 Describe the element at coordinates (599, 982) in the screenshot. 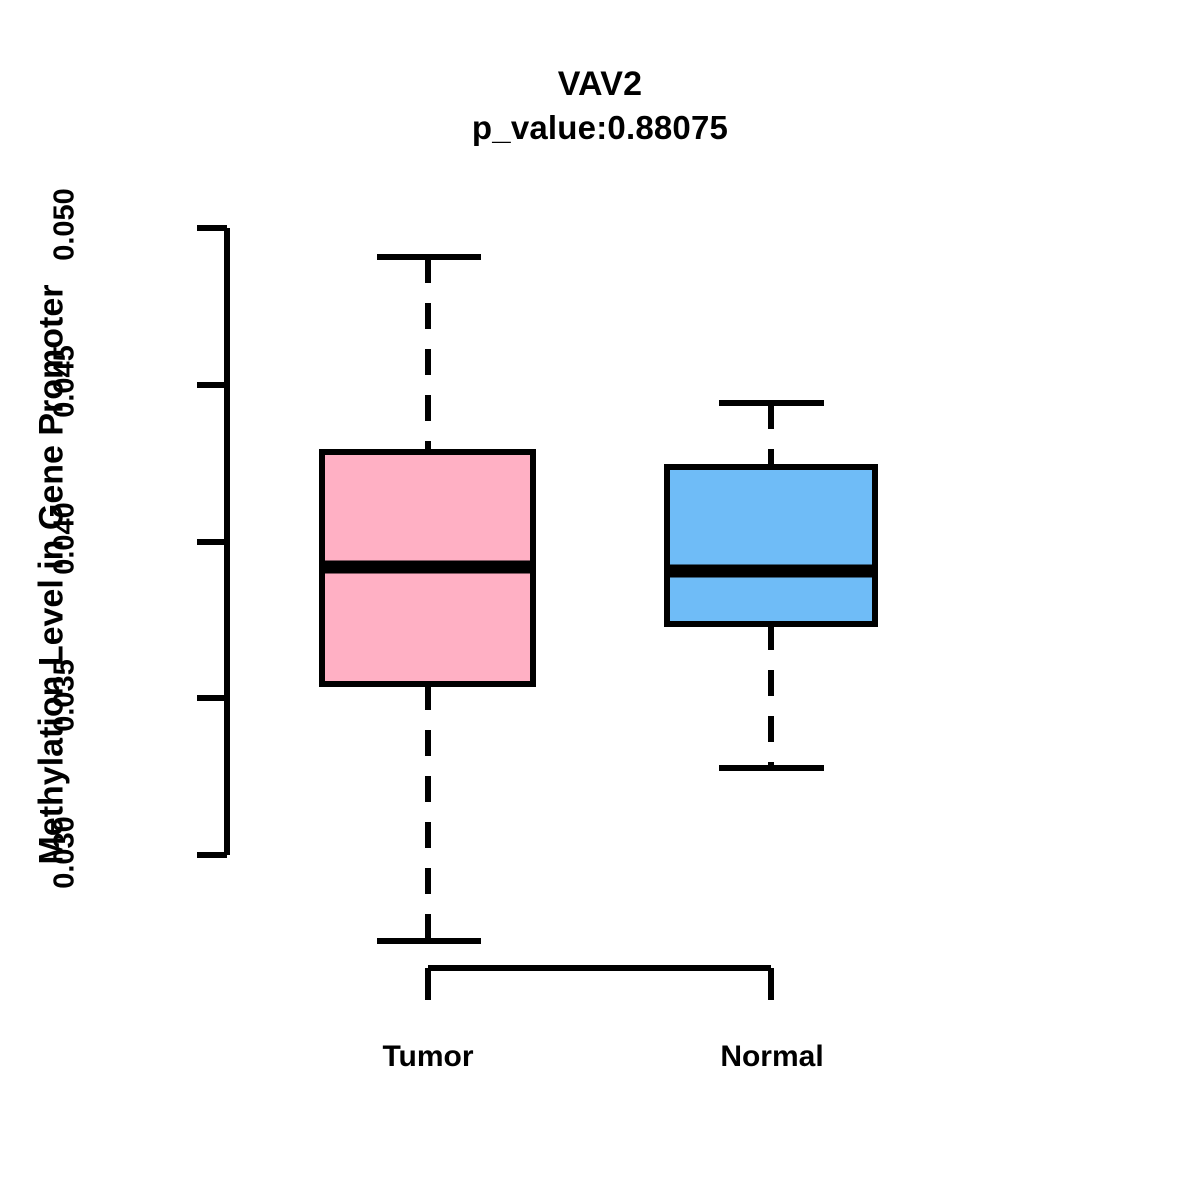

I see `x-axis` at that location.